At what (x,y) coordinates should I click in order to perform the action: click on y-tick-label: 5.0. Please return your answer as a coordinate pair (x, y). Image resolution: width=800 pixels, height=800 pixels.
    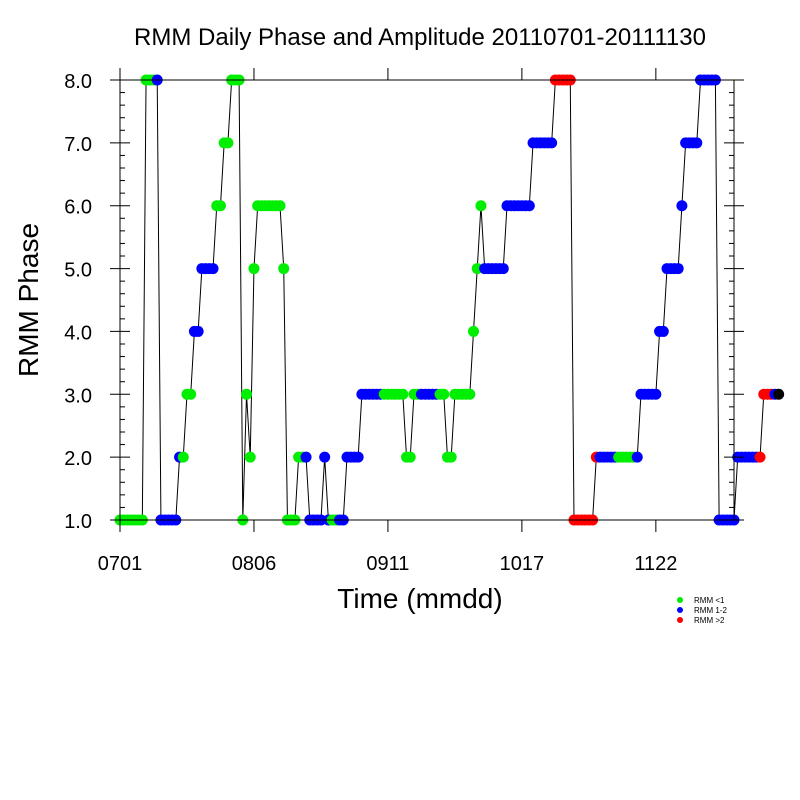
    Looking at the image, I should click on (78, 271).